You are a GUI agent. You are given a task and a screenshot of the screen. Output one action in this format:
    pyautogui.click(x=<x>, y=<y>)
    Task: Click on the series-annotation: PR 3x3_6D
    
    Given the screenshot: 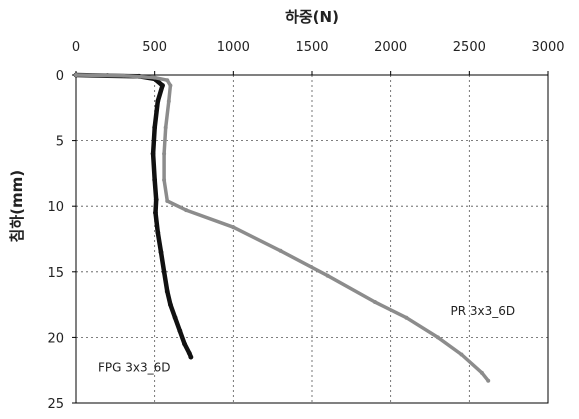 What is the action you would take?
    pyautogui.click(x=482, y=311)
    